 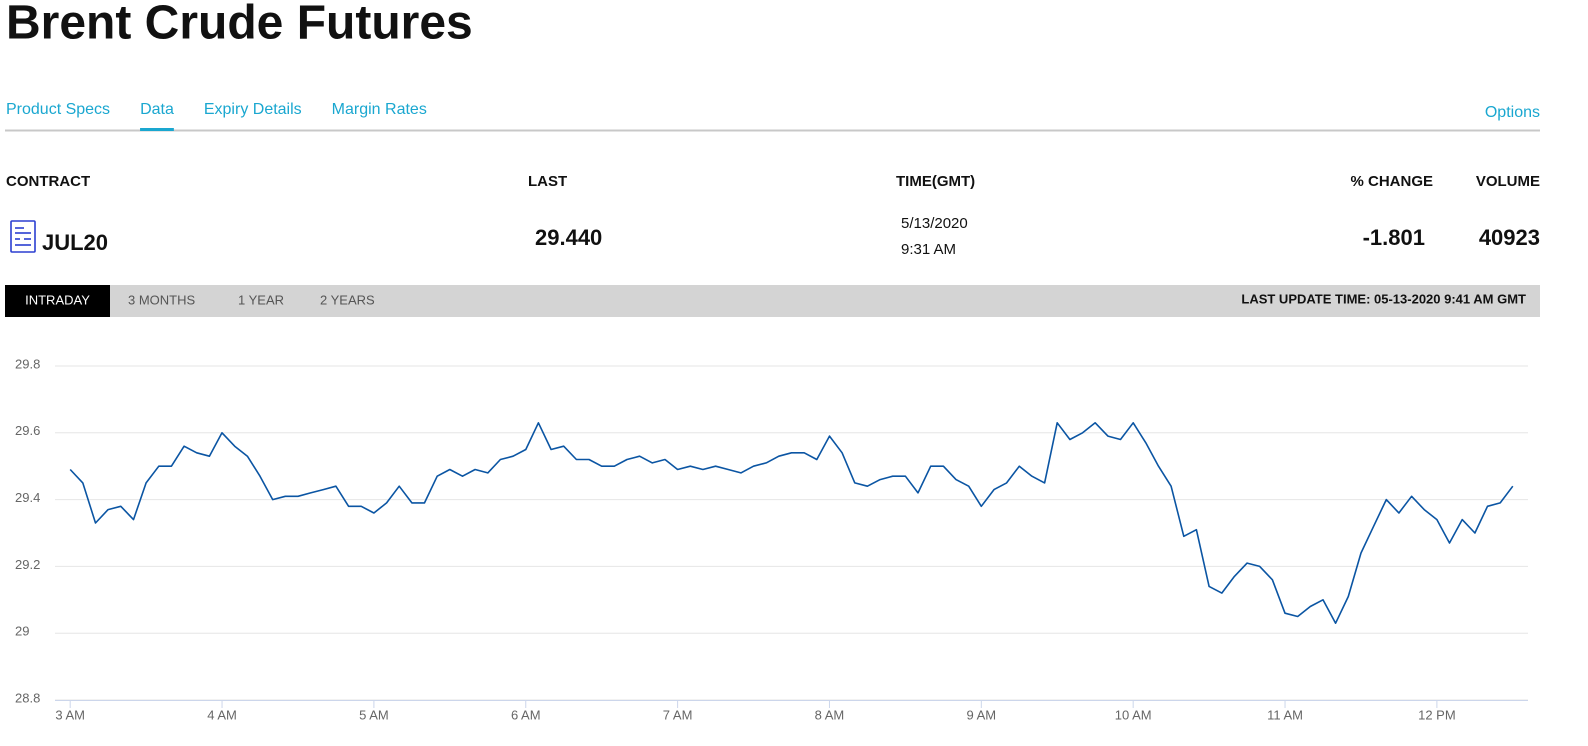 I want to click on x-tick-label: 7 AM, so click(x=678, y=714).